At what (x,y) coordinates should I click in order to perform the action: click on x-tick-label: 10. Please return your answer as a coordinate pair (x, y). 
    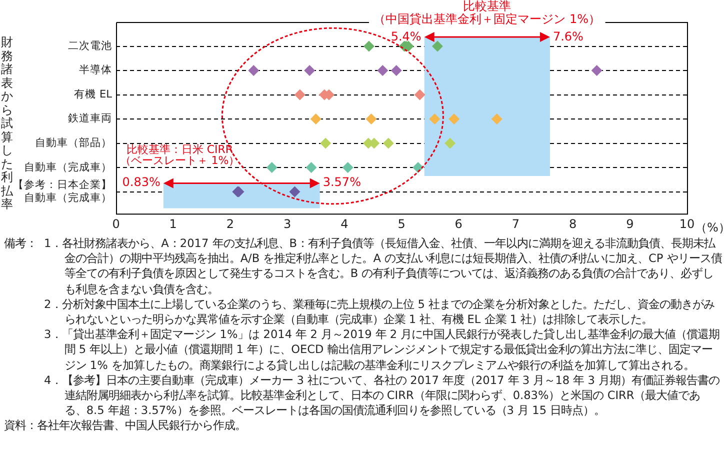
    Looking at the image, I should click on (687, 223).